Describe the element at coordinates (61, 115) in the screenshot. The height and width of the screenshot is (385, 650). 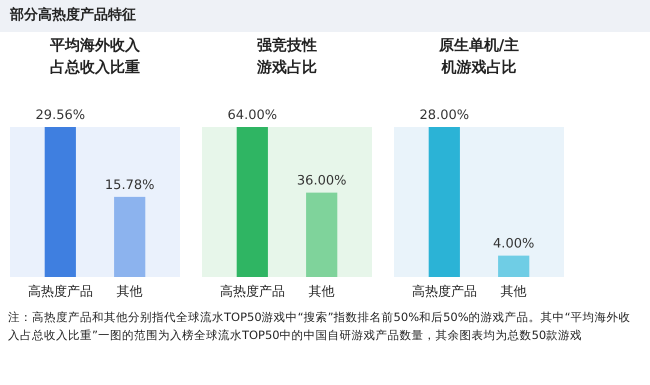
I see `data-label: 29.56%` at that location.